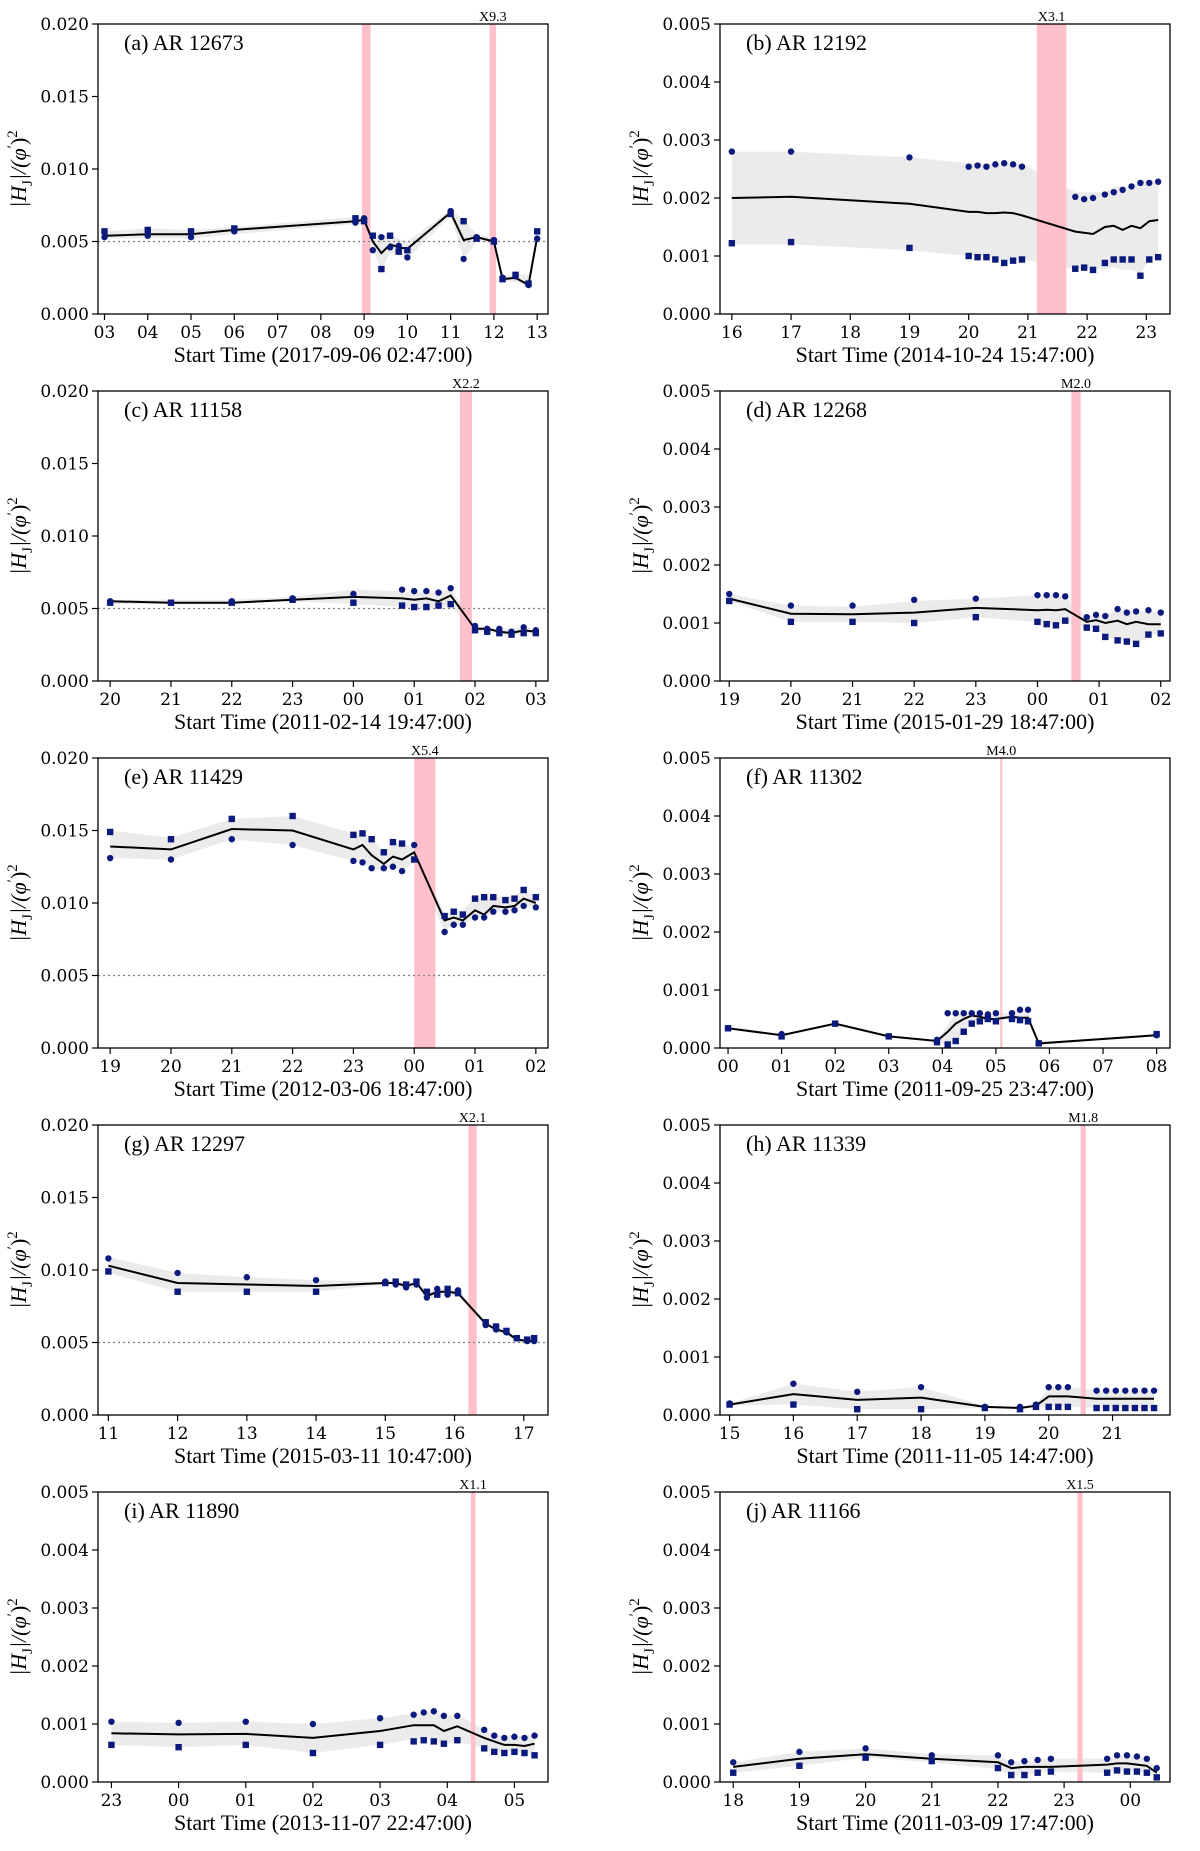 The image size is (1200, 1851). Describe the element at coordinates (354, 700) in the screenshot. I see `x-tick-label: 00` at that location.